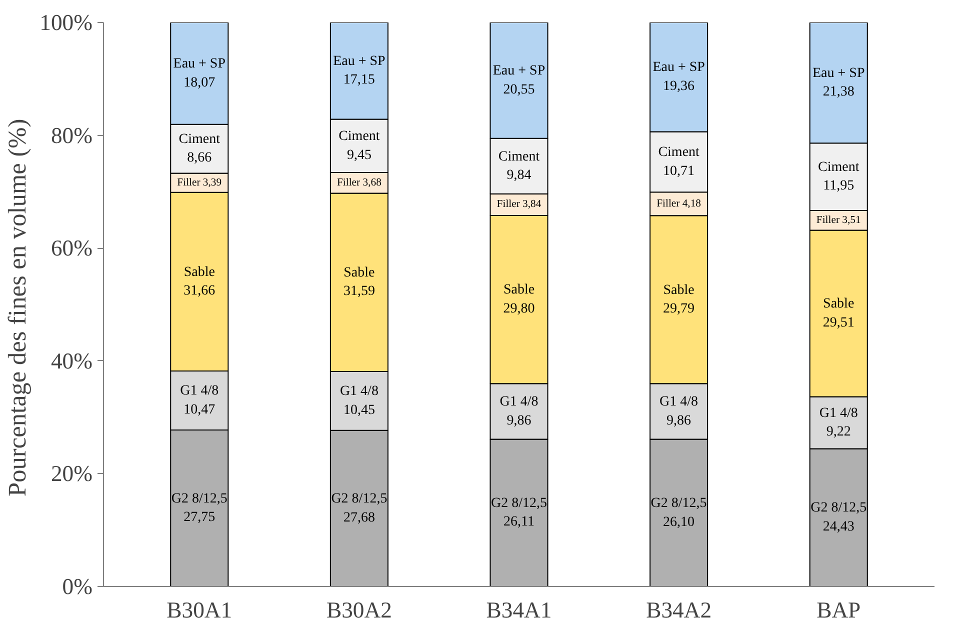 The height and width of the screenshot is (625, 954). What do you see at coordinates (359, 292) in the screenshot?
I see `data-label: 31,59` at bounding box center [359, 292].